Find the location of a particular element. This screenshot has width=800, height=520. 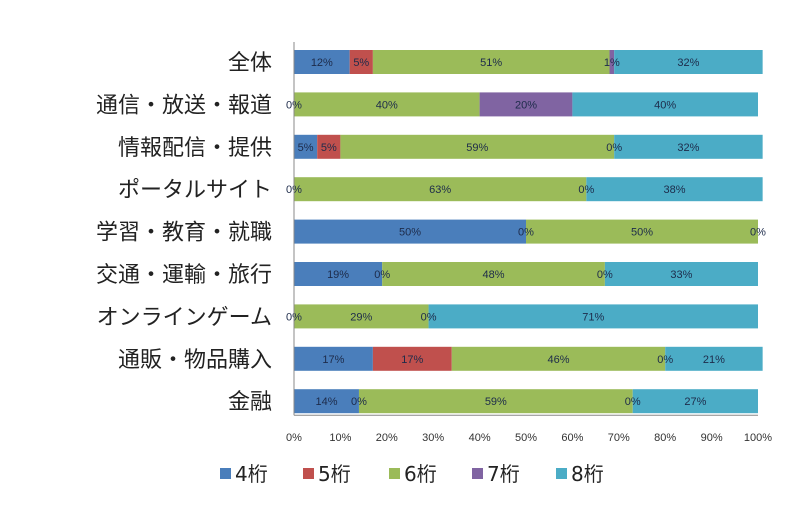

x-tick-label: 90% is located at coordinates (712, 438).